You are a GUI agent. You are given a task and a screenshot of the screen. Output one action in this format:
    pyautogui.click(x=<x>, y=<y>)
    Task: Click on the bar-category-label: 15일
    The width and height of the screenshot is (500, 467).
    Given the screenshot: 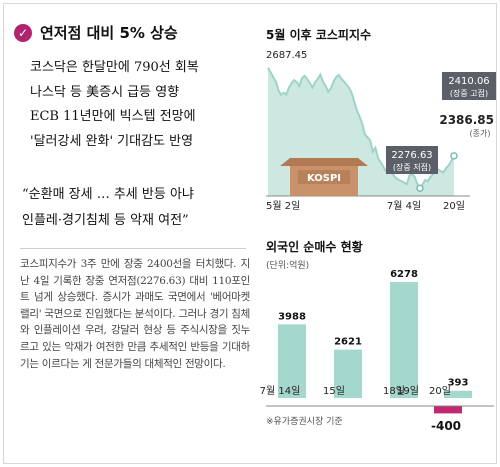 What is the action you would take?
    pyautogui.click(x=334, y=391)
    